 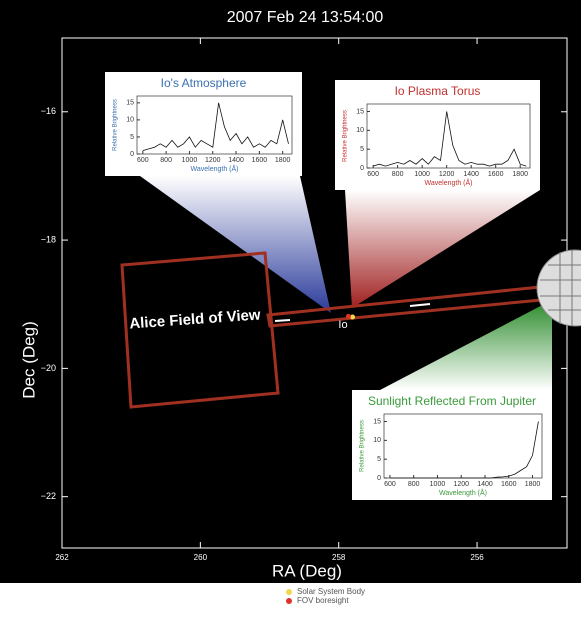 What do you see at coordinates (48, 111) in the screenshot?
I see `y-tick-label: −16` at bounding box center [48, 111].